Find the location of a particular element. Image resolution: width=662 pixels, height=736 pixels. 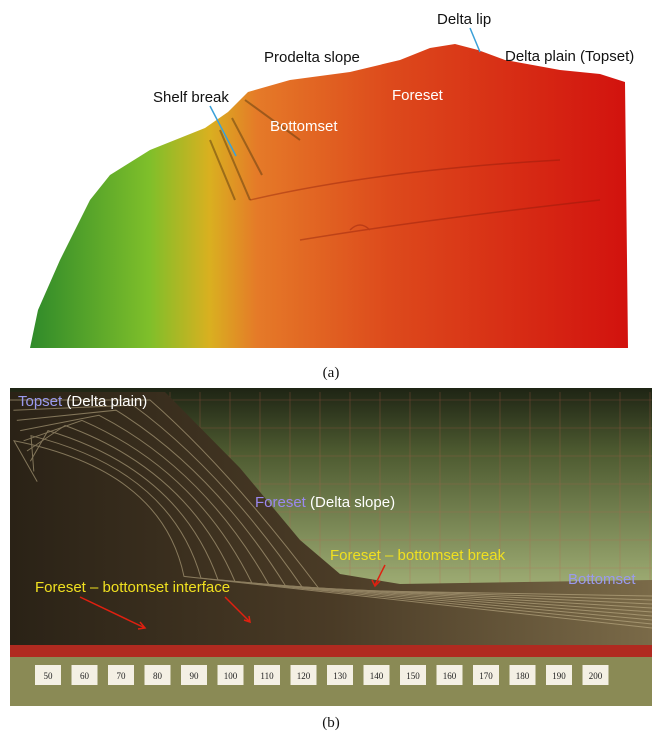

shelf-ridges is located at coordinates (255, 150).